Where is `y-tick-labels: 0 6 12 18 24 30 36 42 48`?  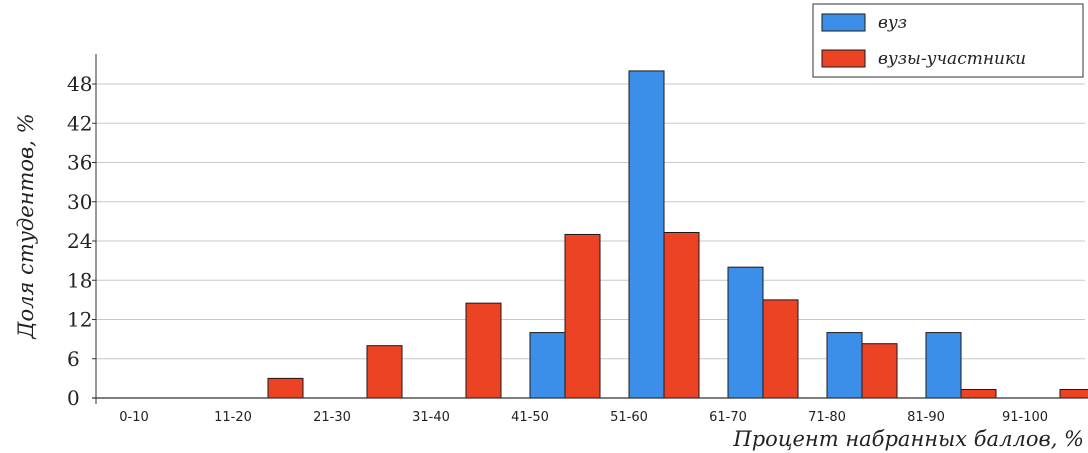 y-tick-labels: 0 6 12 18 24 30 36 42 48 is located at coordinates (81, 241).